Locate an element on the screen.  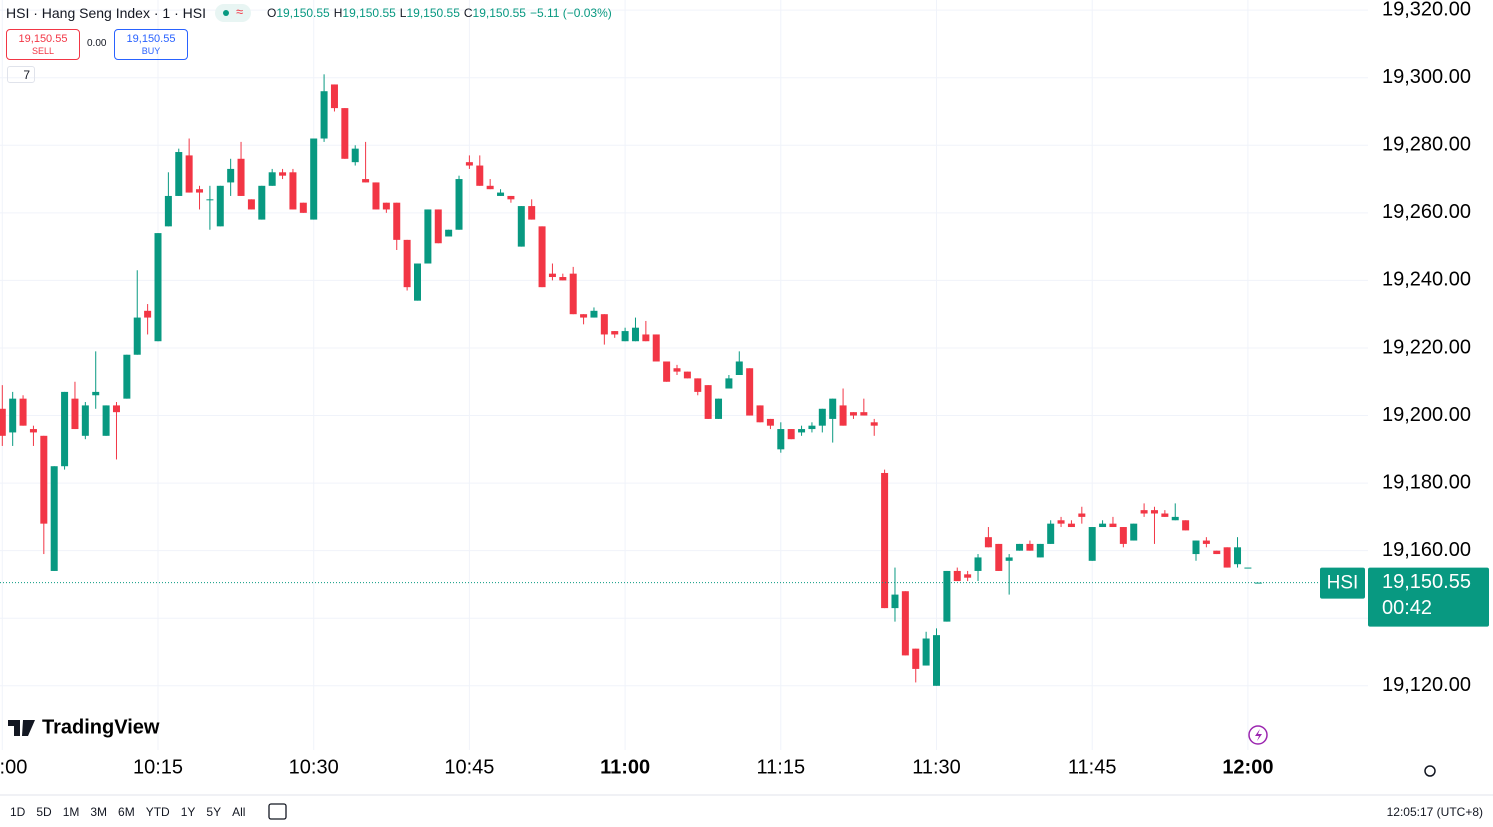
status-dot is located at coordinates (226, 13).